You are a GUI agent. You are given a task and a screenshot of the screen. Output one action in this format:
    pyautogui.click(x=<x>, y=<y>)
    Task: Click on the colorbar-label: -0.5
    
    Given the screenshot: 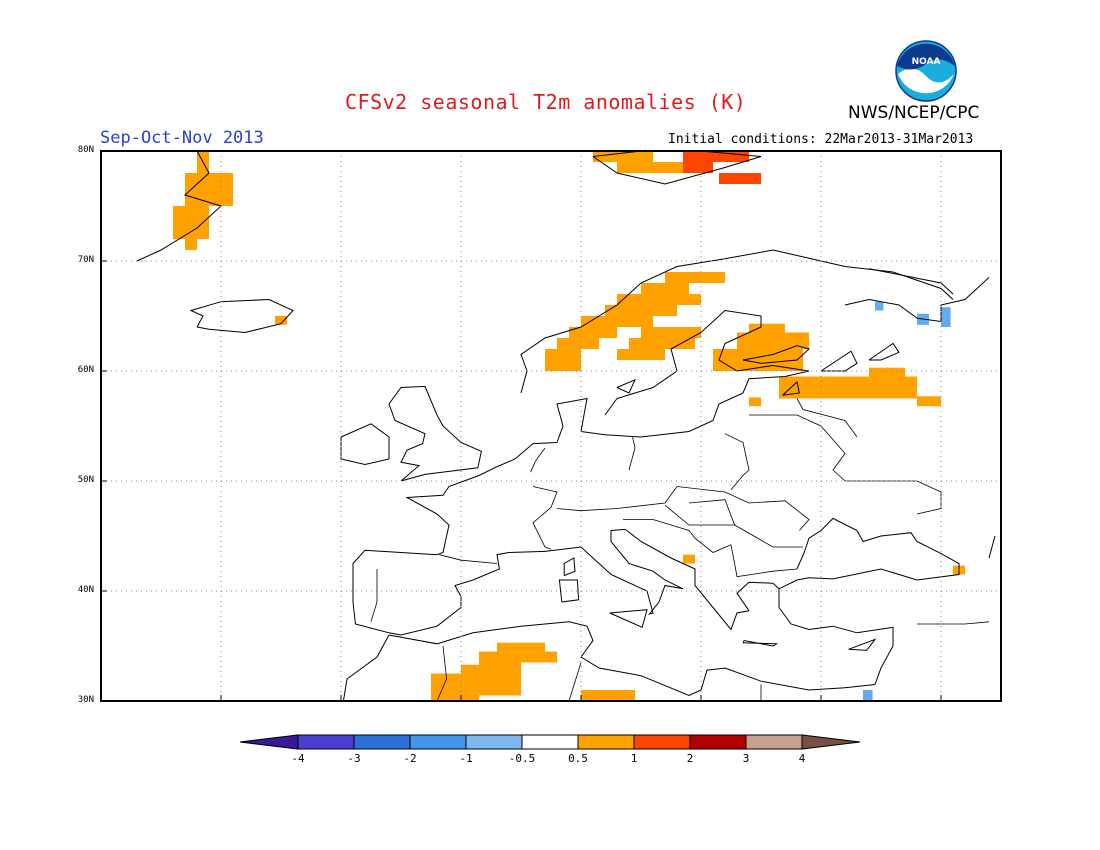 What is the action you would take?
    pyautogui.click(x=522, y=758)
    